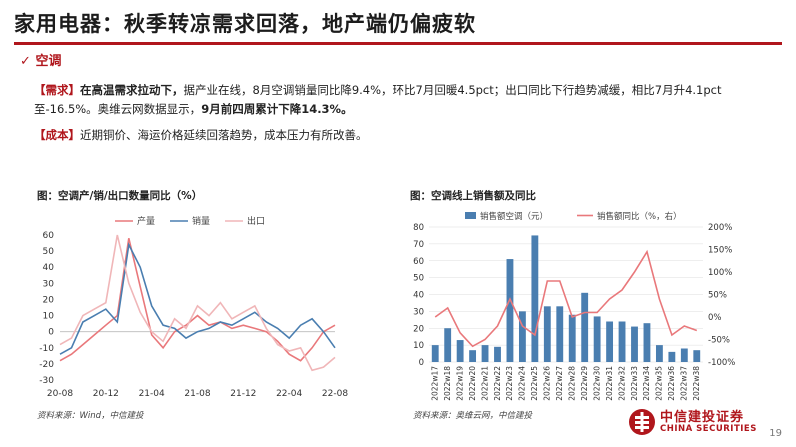 Image resolution: width=796 pixels, height=447 pixels. I want to click on x-tick-label: 2022w24, so click(522, 383).